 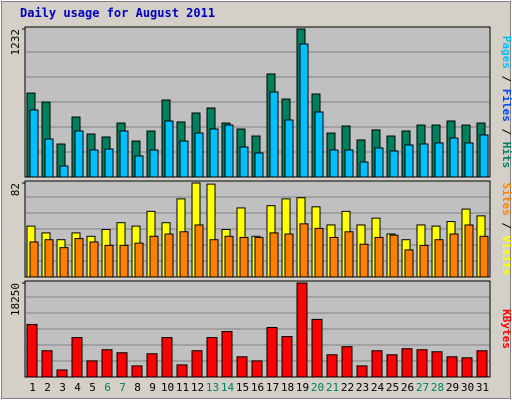 I want to click on chart-title: Daily usage for August 2011, so click(x=117, y=13).